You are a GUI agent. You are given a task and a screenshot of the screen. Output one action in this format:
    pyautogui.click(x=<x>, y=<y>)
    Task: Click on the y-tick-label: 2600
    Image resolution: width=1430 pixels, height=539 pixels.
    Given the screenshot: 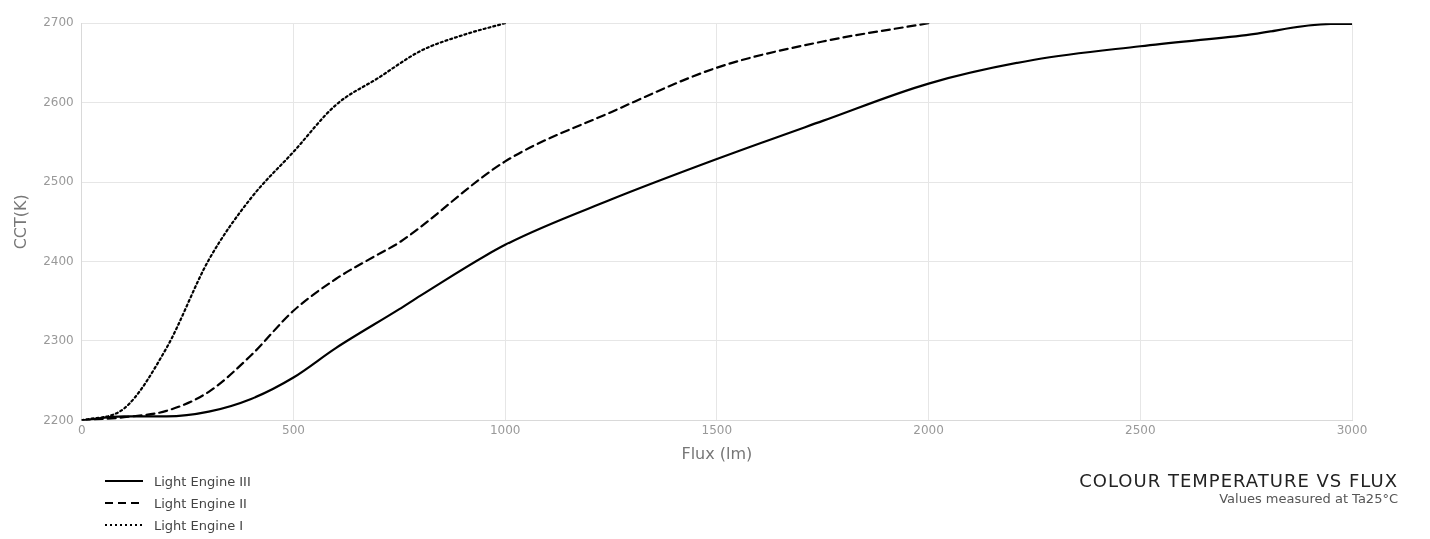 What is the action you would take?
    pyautogui.click(x=58, y=101)
    